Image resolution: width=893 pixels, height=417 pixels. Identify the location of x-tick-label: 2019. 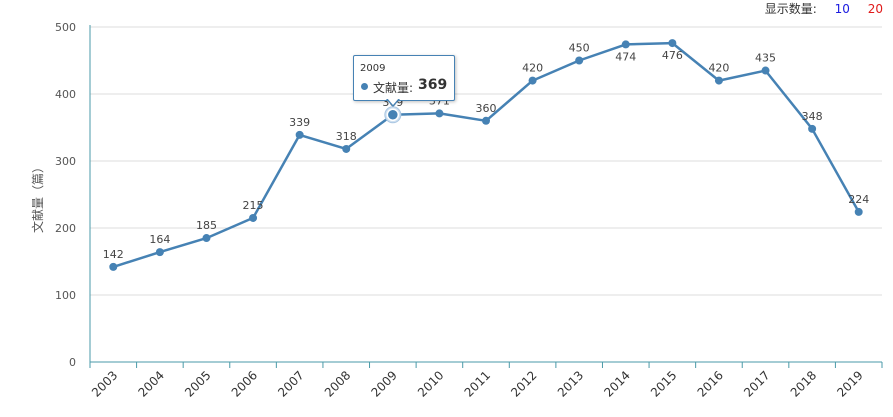
(849, 383).